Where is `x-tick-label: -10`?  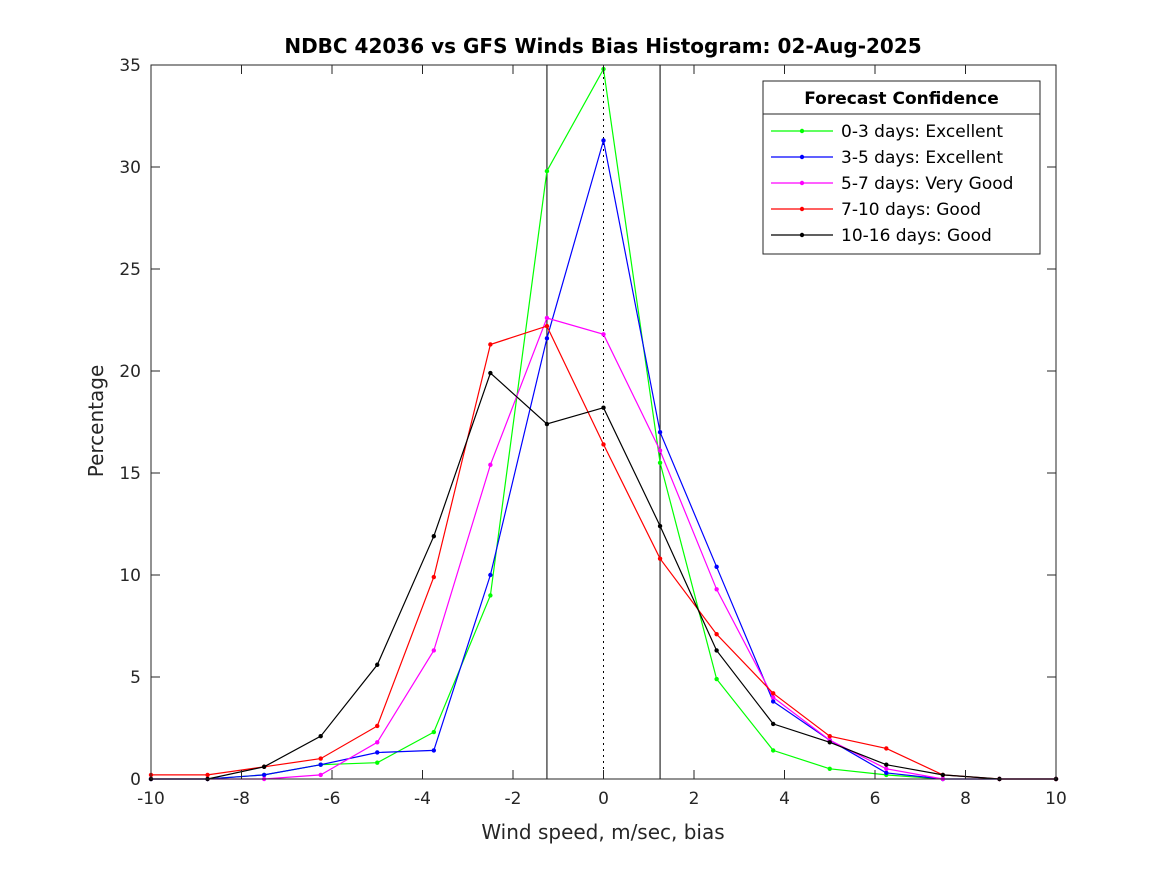
x-tick-label: -10 is located at coordinates (151, 799).